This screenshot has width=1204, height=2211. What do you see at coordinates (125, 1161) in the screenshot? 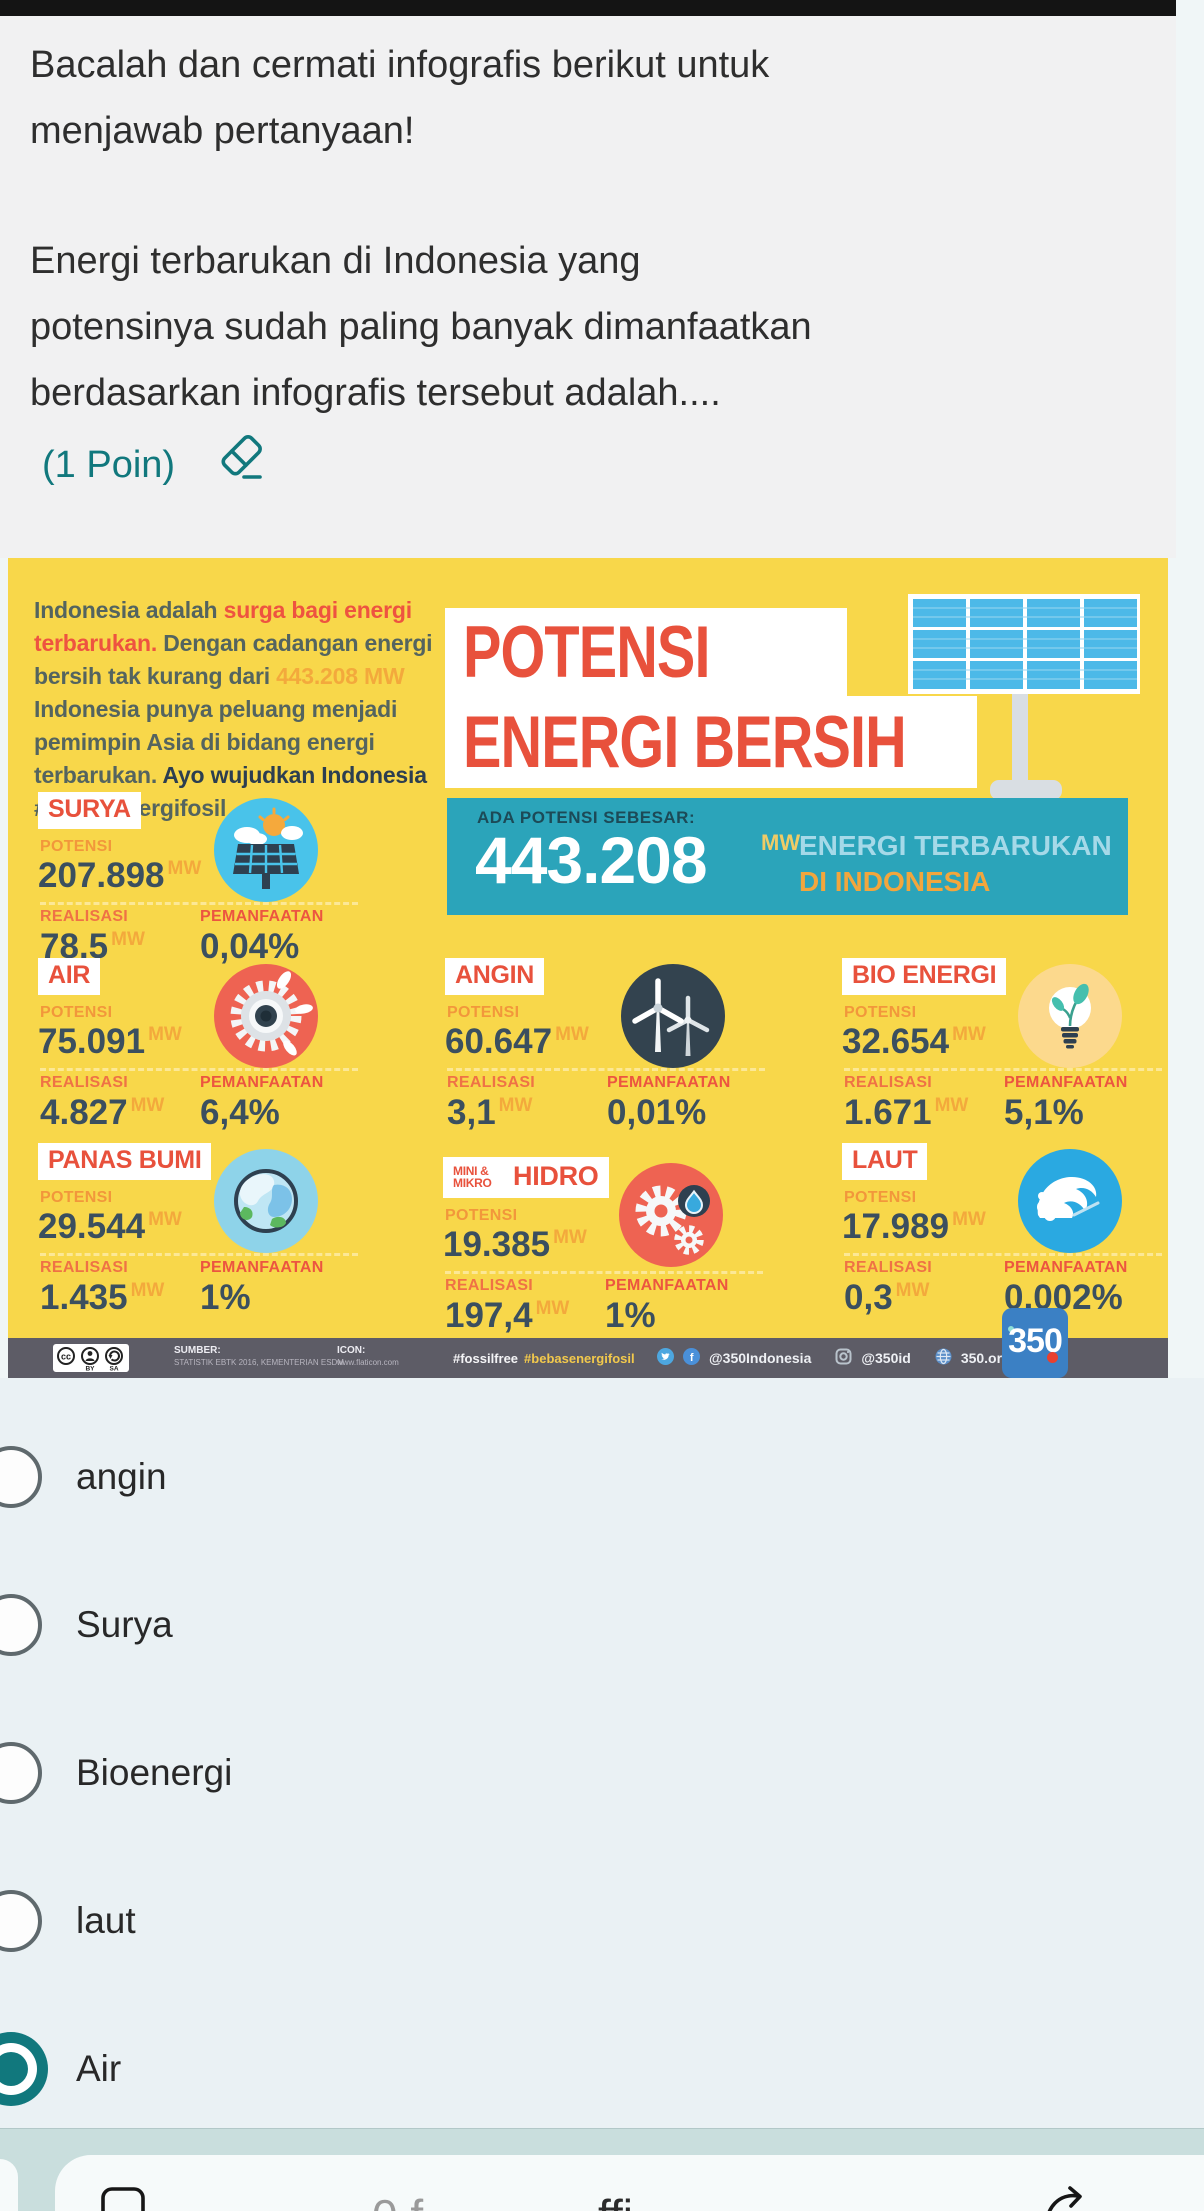
I see `card-title: PANAS BUMI` at bounding box center [125, 1161].